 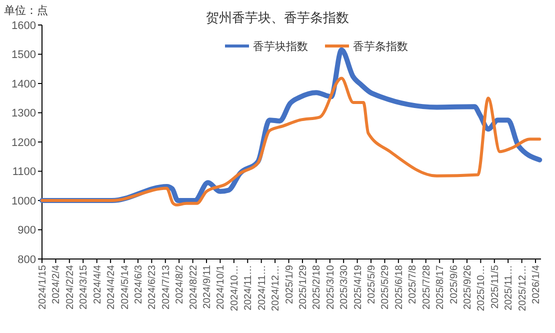 What do you see at coordinates (27, 230) in the screenshot?
I see `y-tick-label: 900` at bounding box center [27, 230].